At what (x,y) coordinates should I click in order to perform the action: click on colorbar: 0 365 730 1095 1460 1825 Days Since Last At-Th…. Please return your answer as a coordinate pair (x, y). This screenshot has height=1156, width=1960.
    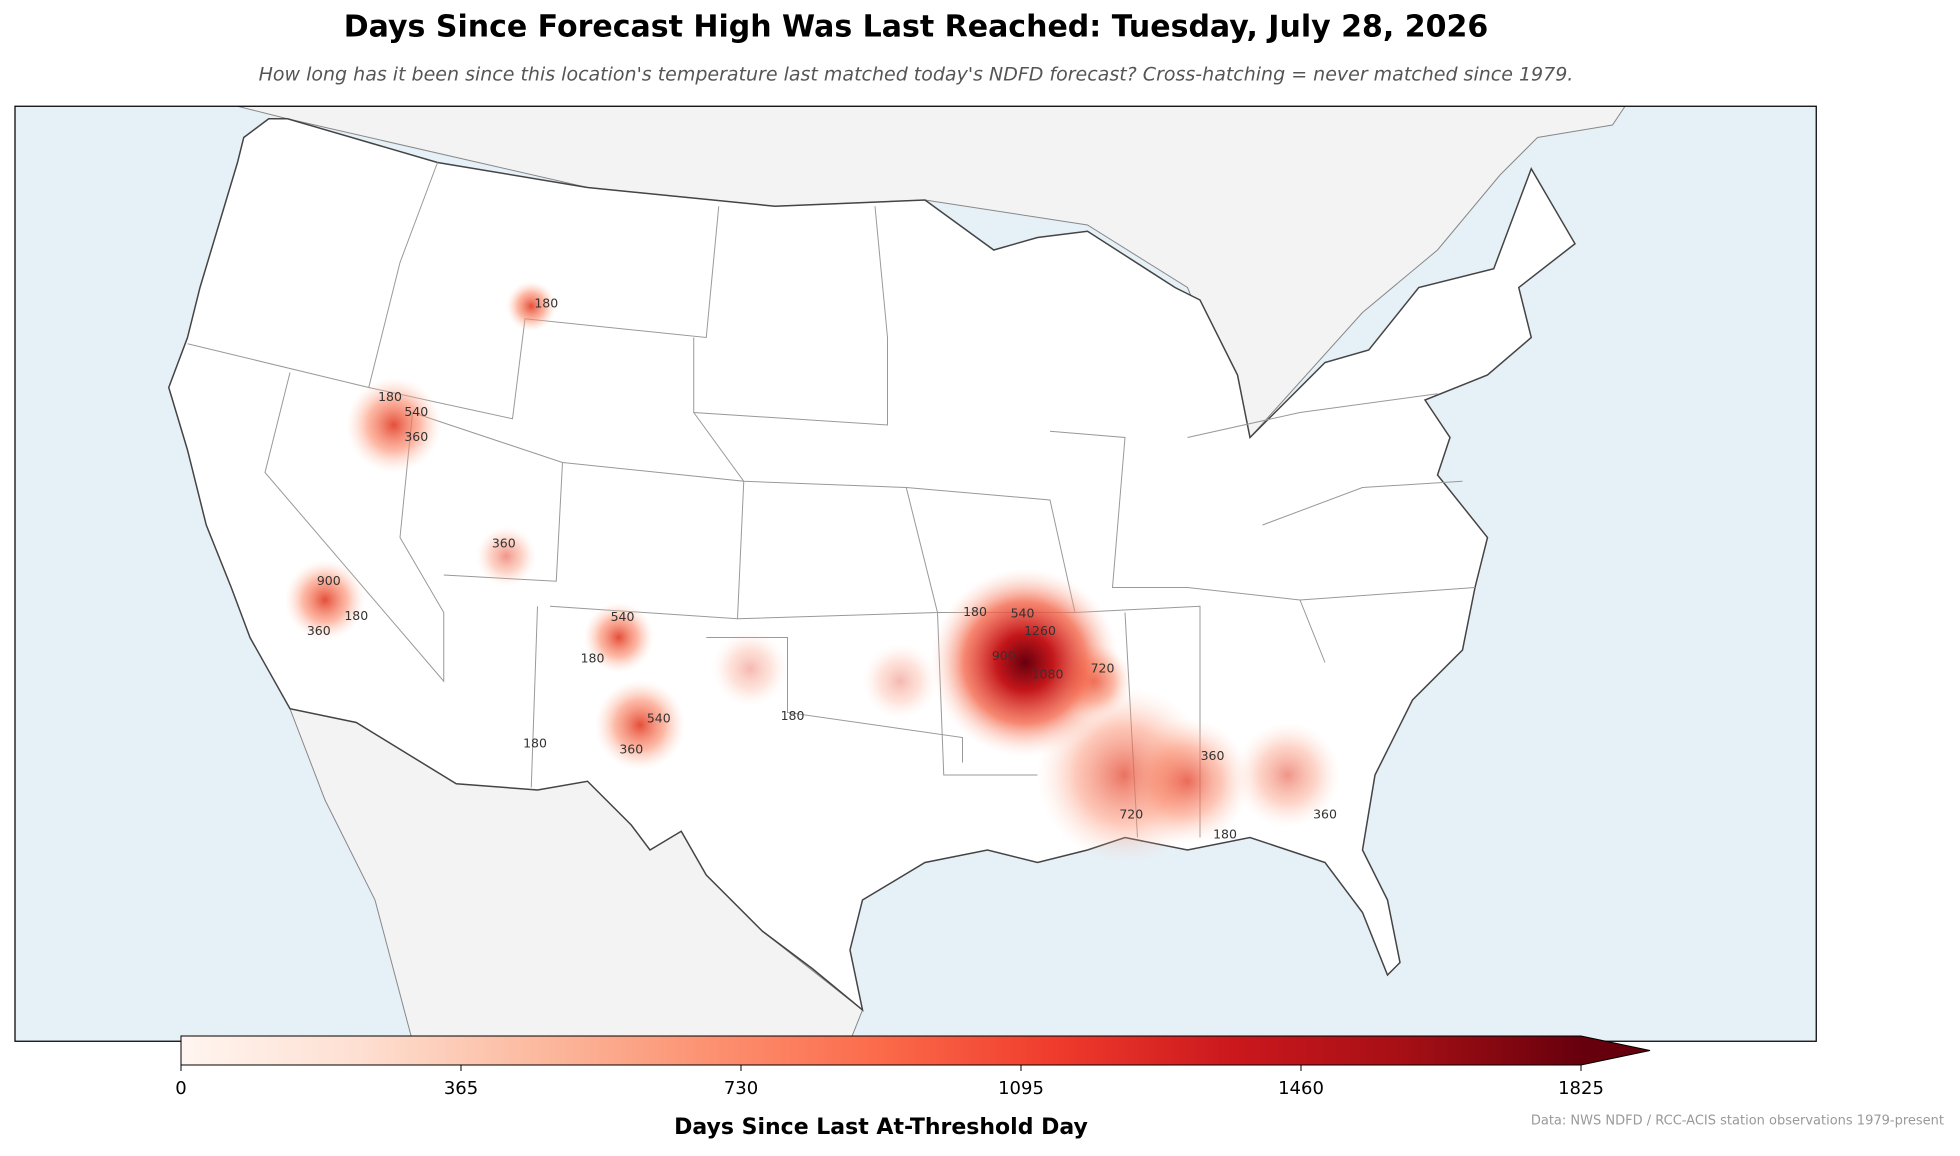
    Looking at the image, I should click on (913, 1087).